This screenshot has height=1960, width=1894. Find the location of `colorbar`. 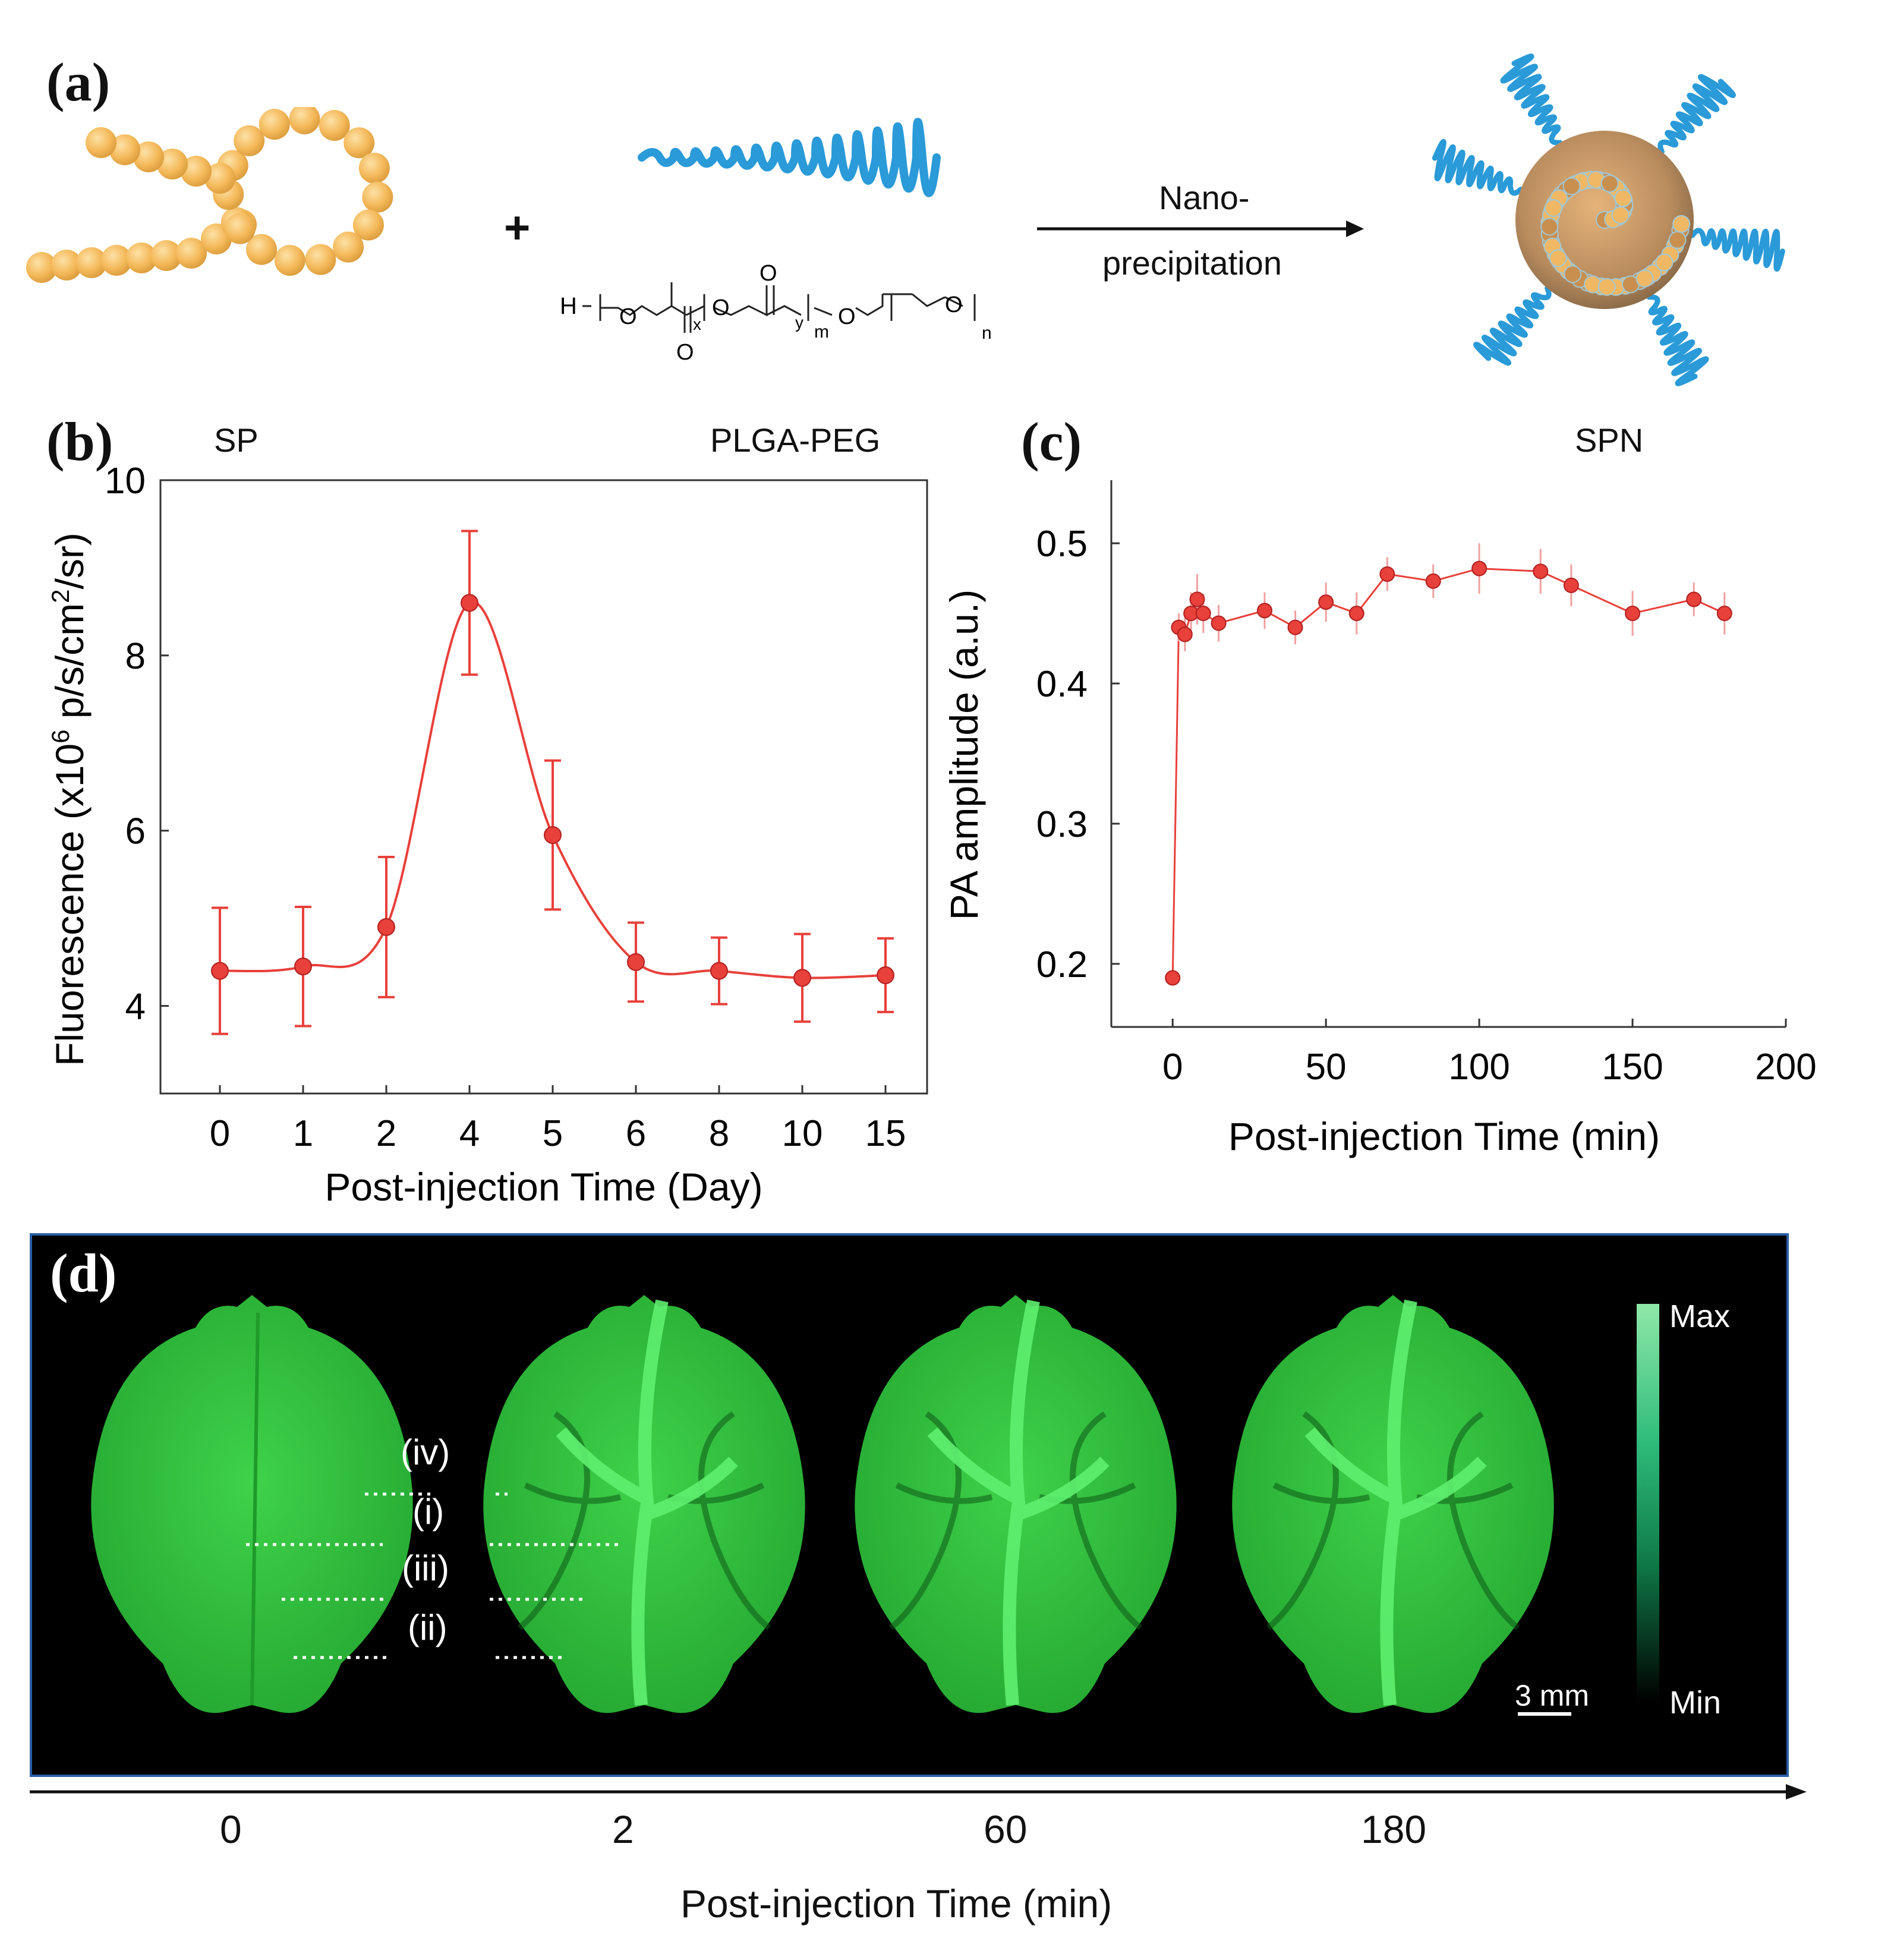

colorbar is located at coordinates (1648, 1503).